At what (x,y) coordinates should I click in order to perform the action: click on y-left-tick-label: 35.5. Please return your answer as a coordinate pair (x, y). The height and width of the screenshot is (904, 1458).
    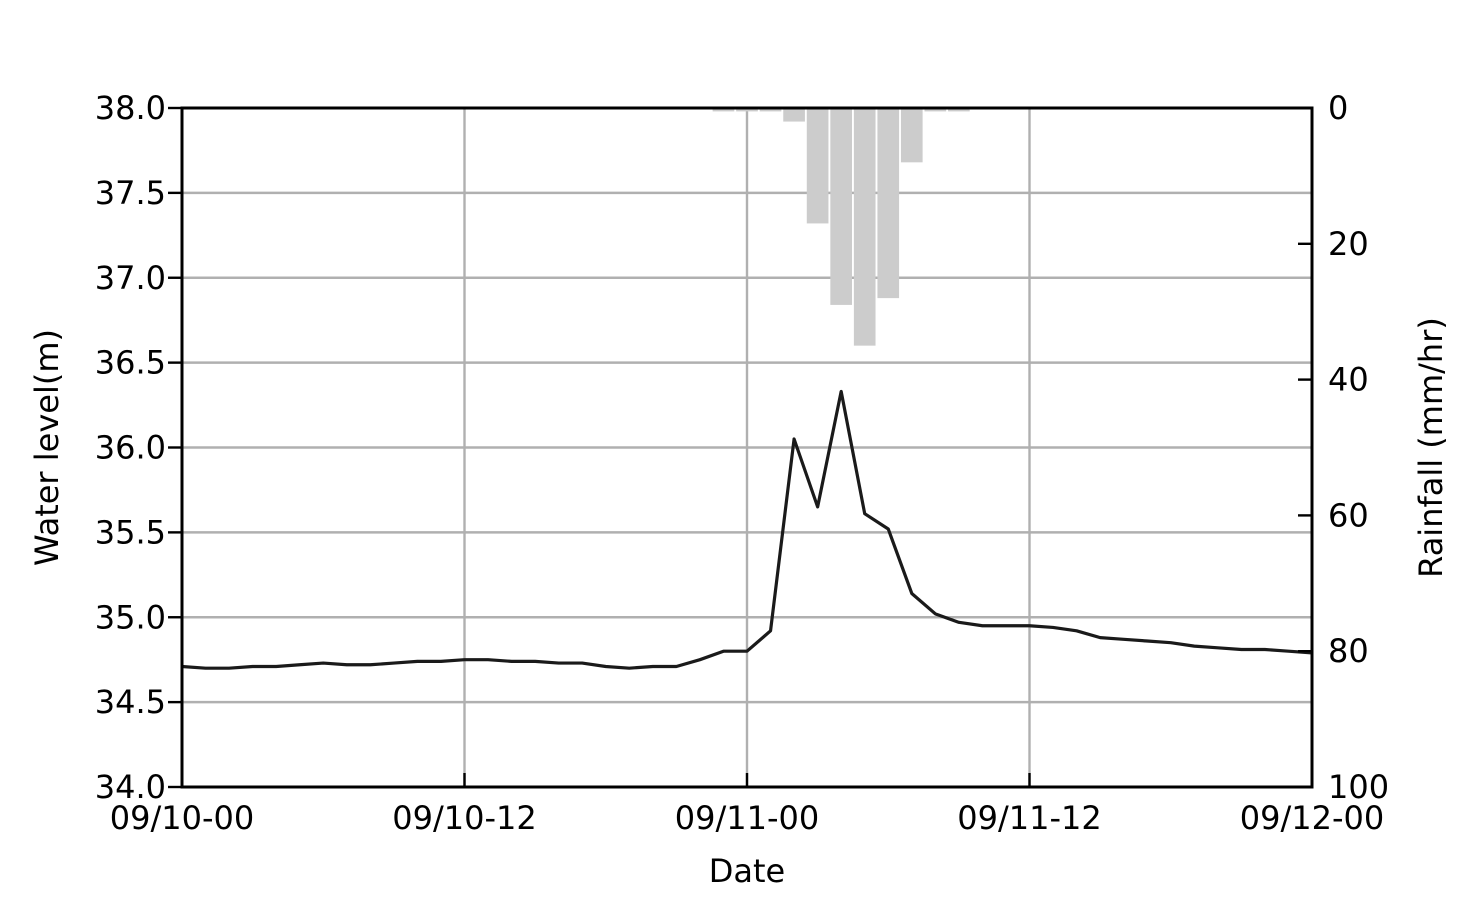
    Looking at the image, I should click on (130, 532).